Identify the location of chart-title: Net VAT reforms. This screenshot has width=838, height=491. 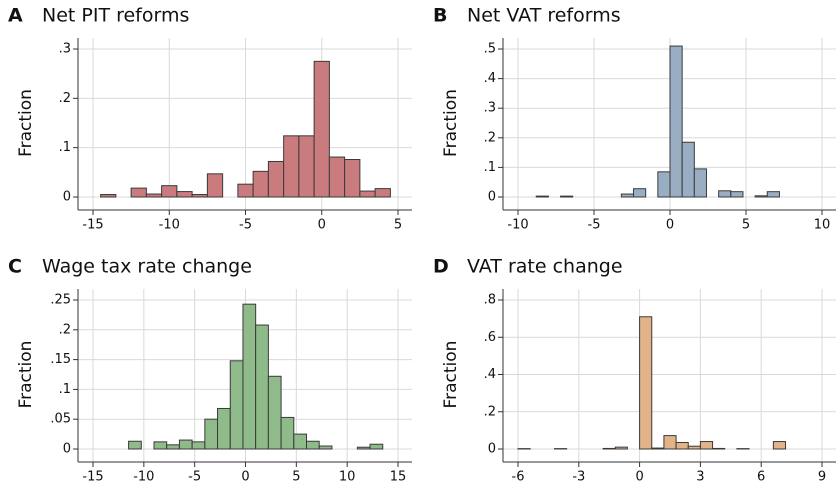
(544, 16).